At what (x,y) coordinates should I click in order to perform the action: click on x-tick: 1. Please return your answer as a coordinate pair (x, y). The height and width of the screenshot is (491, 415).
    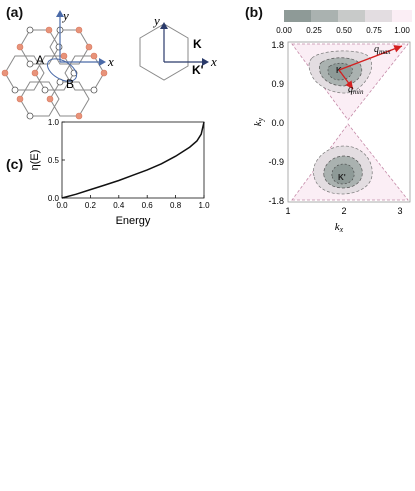
    Looking at the image, I should click on (287, 211).